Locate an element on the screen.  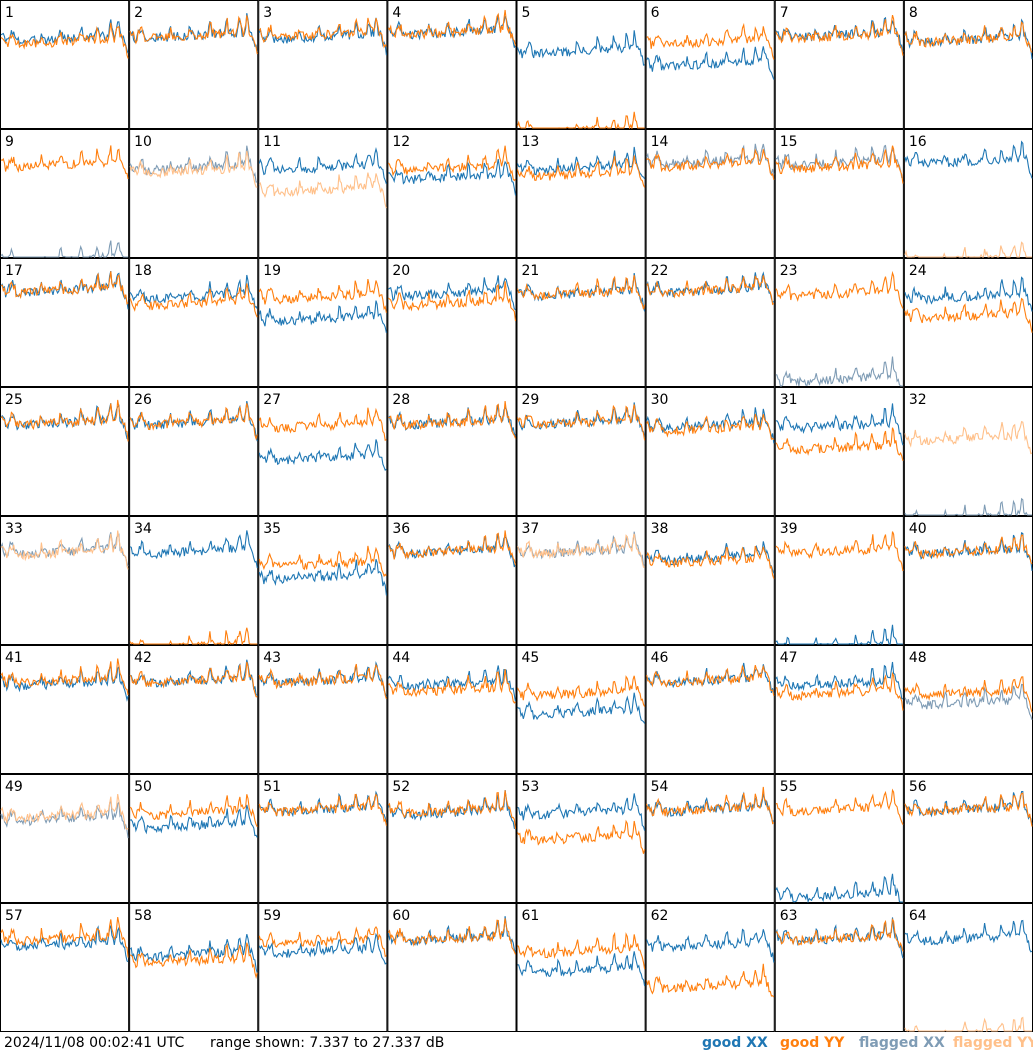
panel-label: 31 is located at coordinates (789, 400).